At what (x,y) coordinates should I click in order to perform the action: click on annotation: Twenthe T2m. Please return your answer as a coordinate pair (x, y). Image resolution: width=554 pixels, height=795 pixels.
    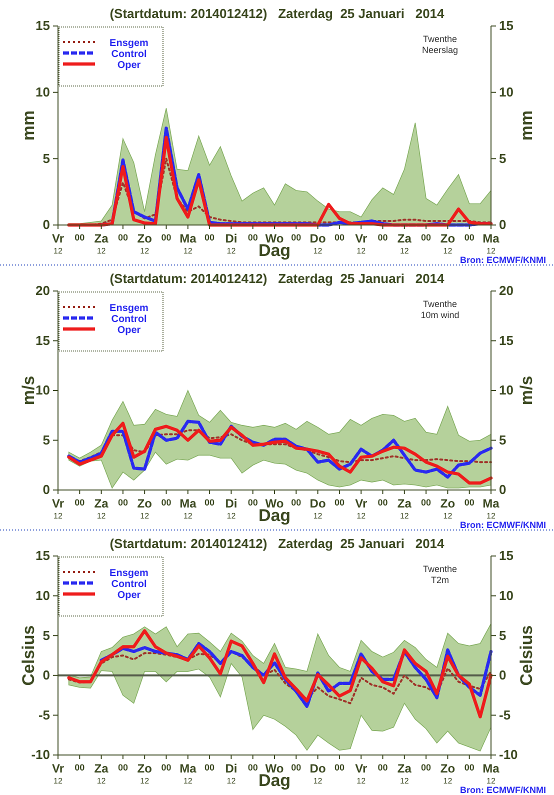
    Looking at the image, I should click on (440, 574).